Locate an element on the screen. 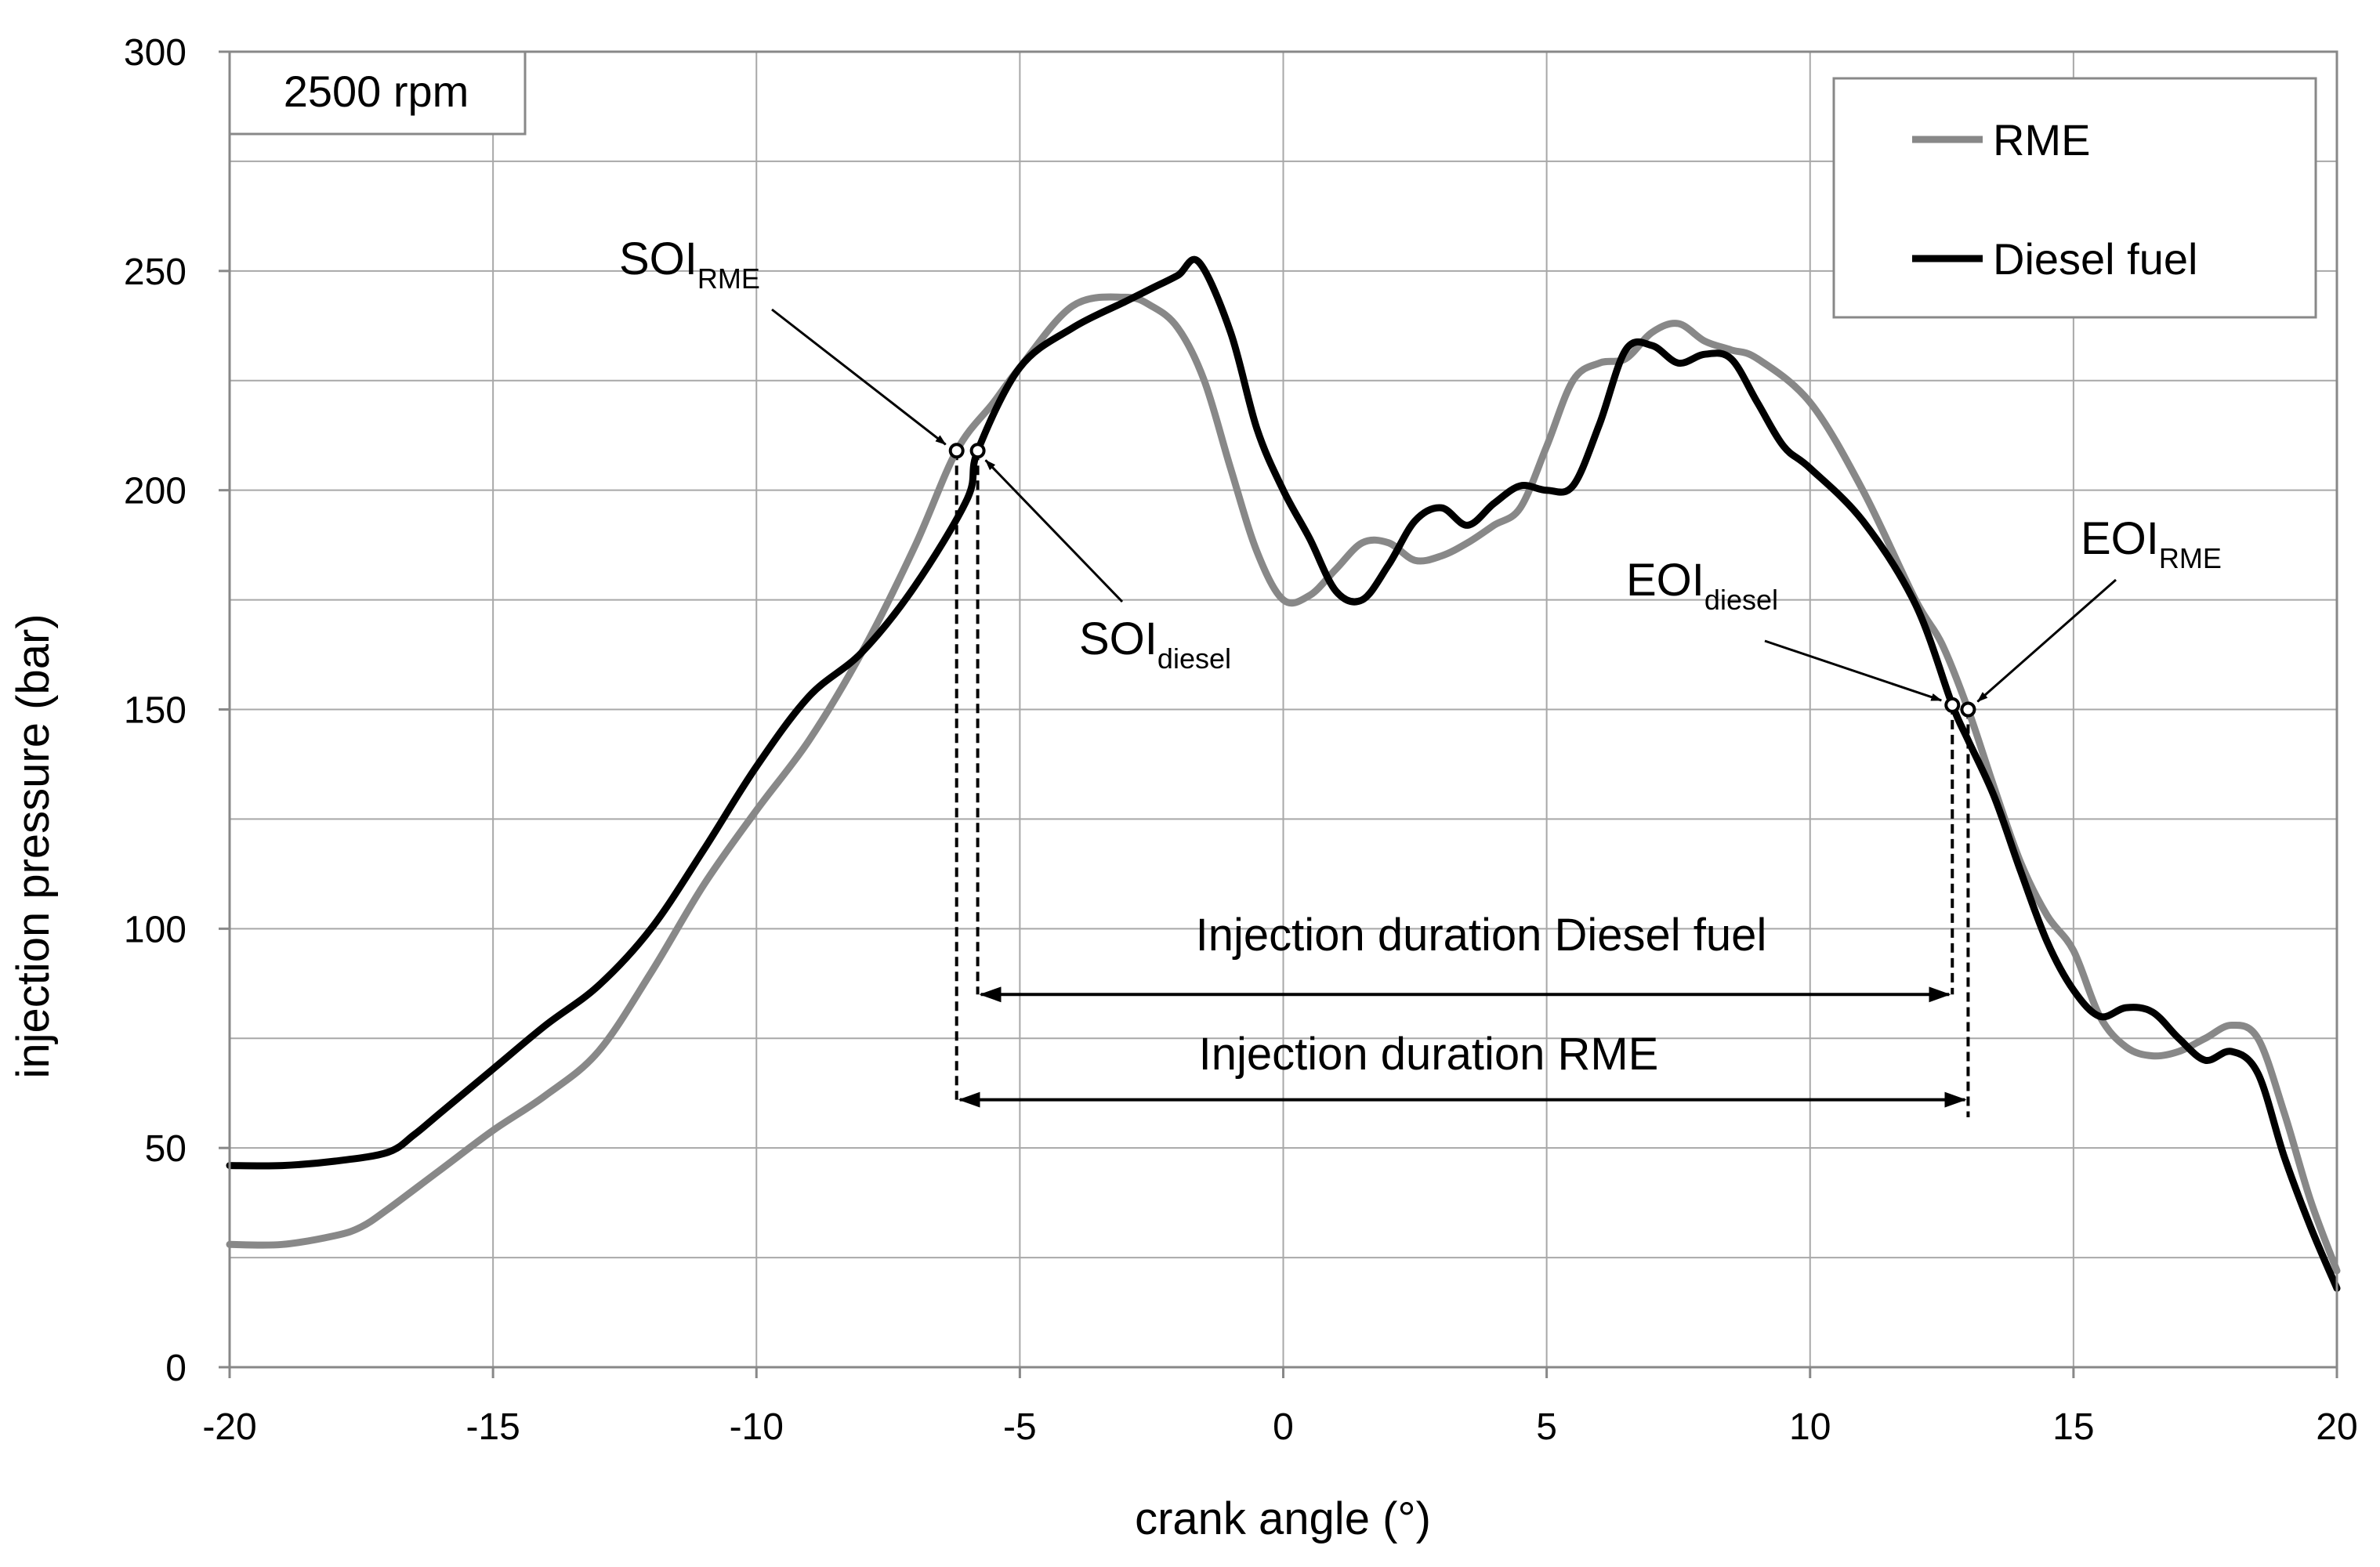  x-tick-label: 15 is located at coordinates (2073, 1427).